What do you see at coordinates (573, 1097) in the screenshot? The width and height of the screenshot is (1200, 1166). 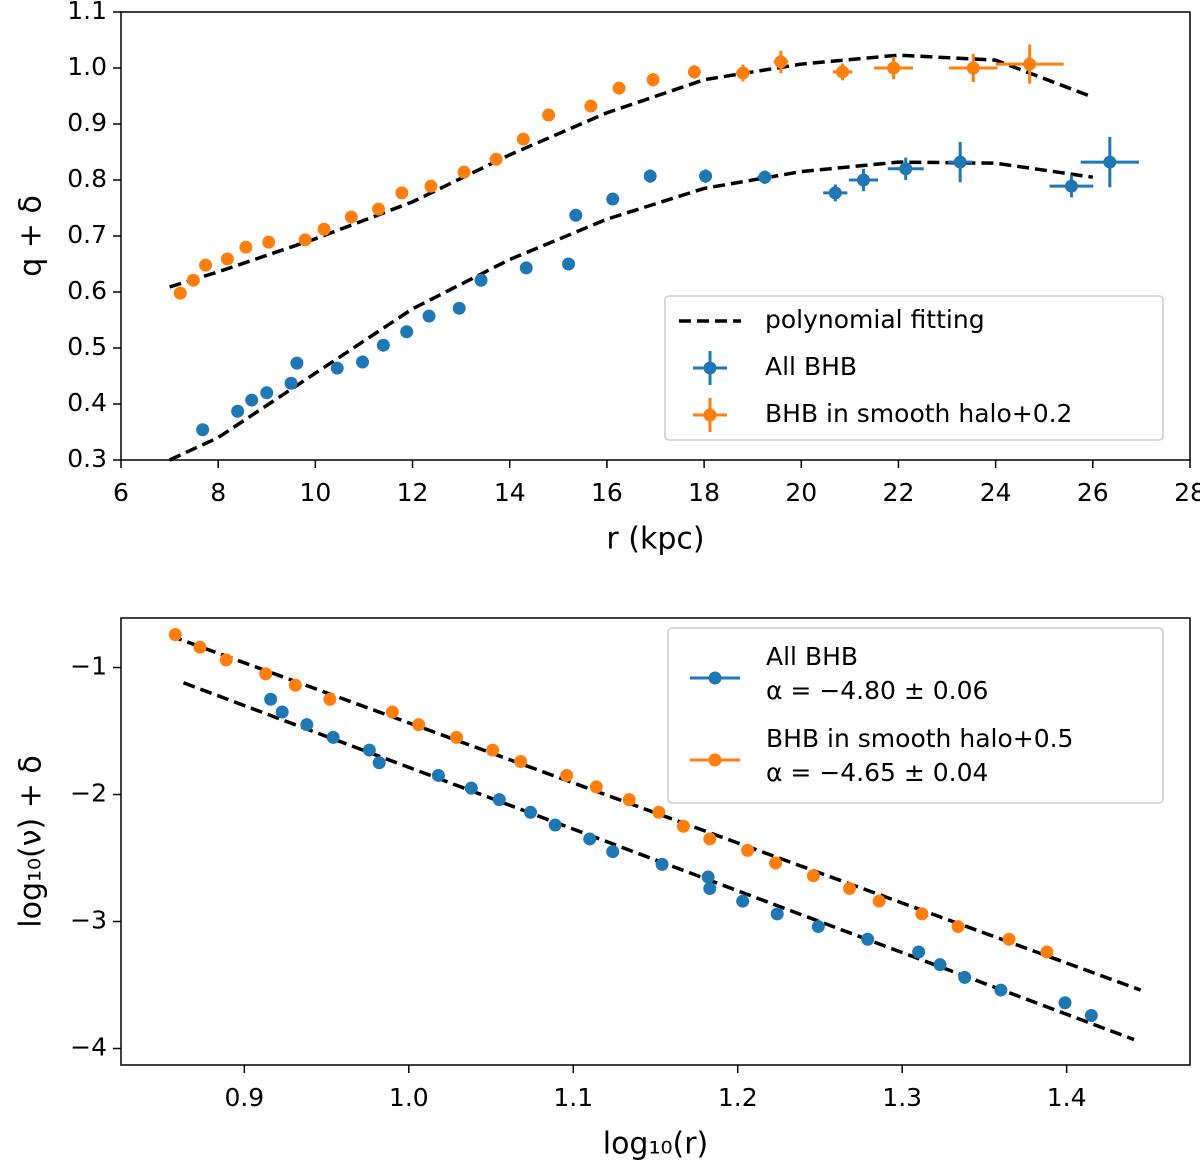 I see `x-tick-label: 1.1` at bounding box center [573, 1097].